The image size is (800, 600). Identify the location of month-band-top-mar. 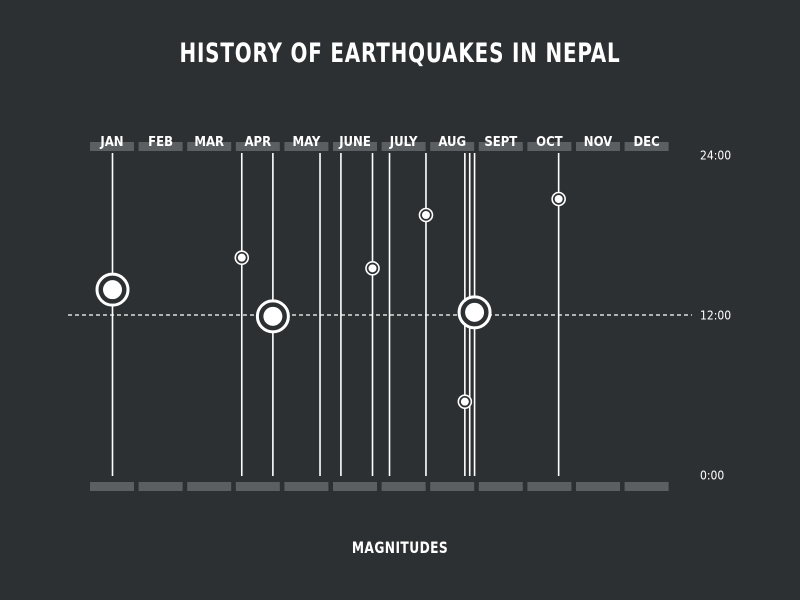
(209, 146).